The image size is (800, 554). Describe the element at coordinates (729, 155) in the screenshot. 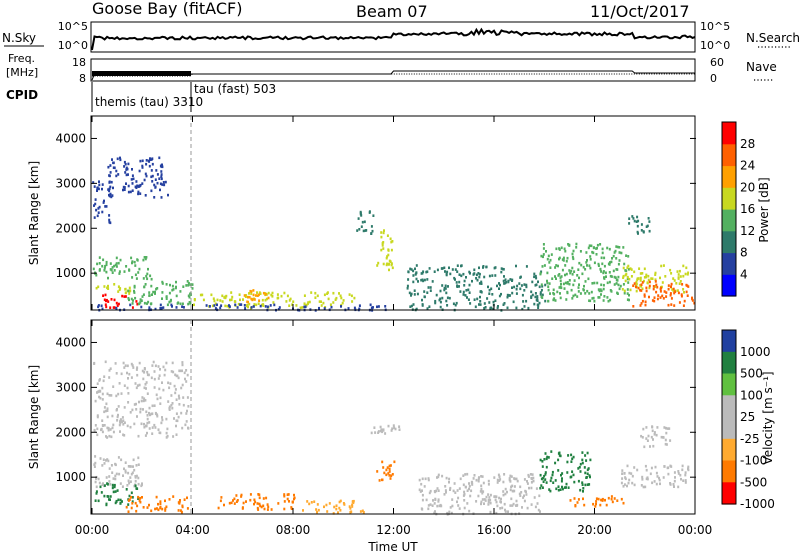

I see `power-colorbar-swatch` at that location.